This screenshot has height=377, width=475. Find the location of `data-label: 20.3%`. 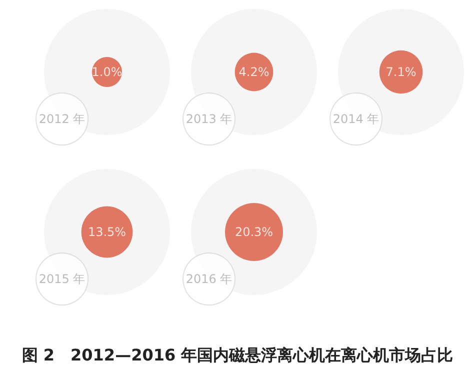

data-label: 20.3% is located at coordinates (254, 232).